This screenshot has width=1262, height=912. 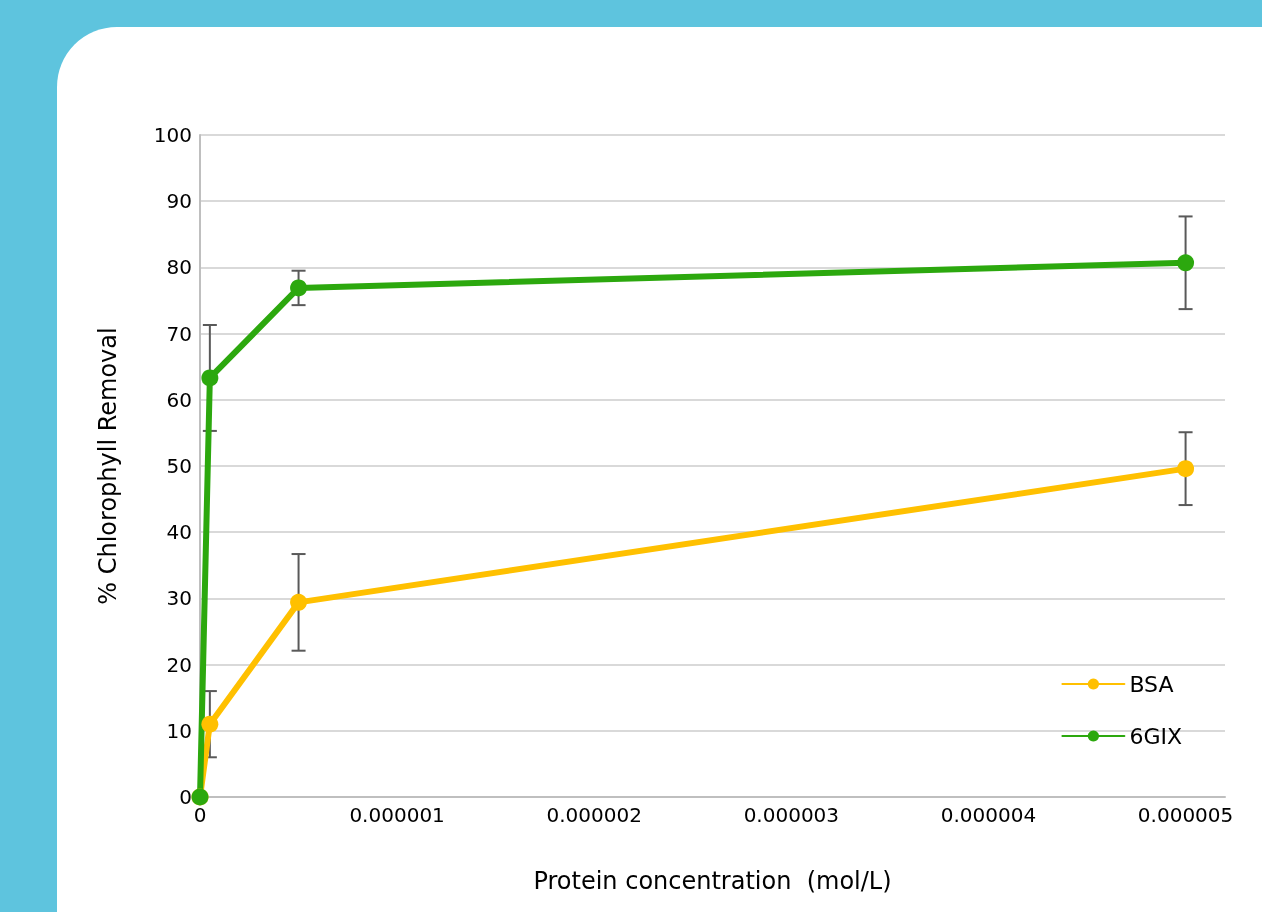 I want to click on y-tick-label: 100, so click(x=172, y=135).